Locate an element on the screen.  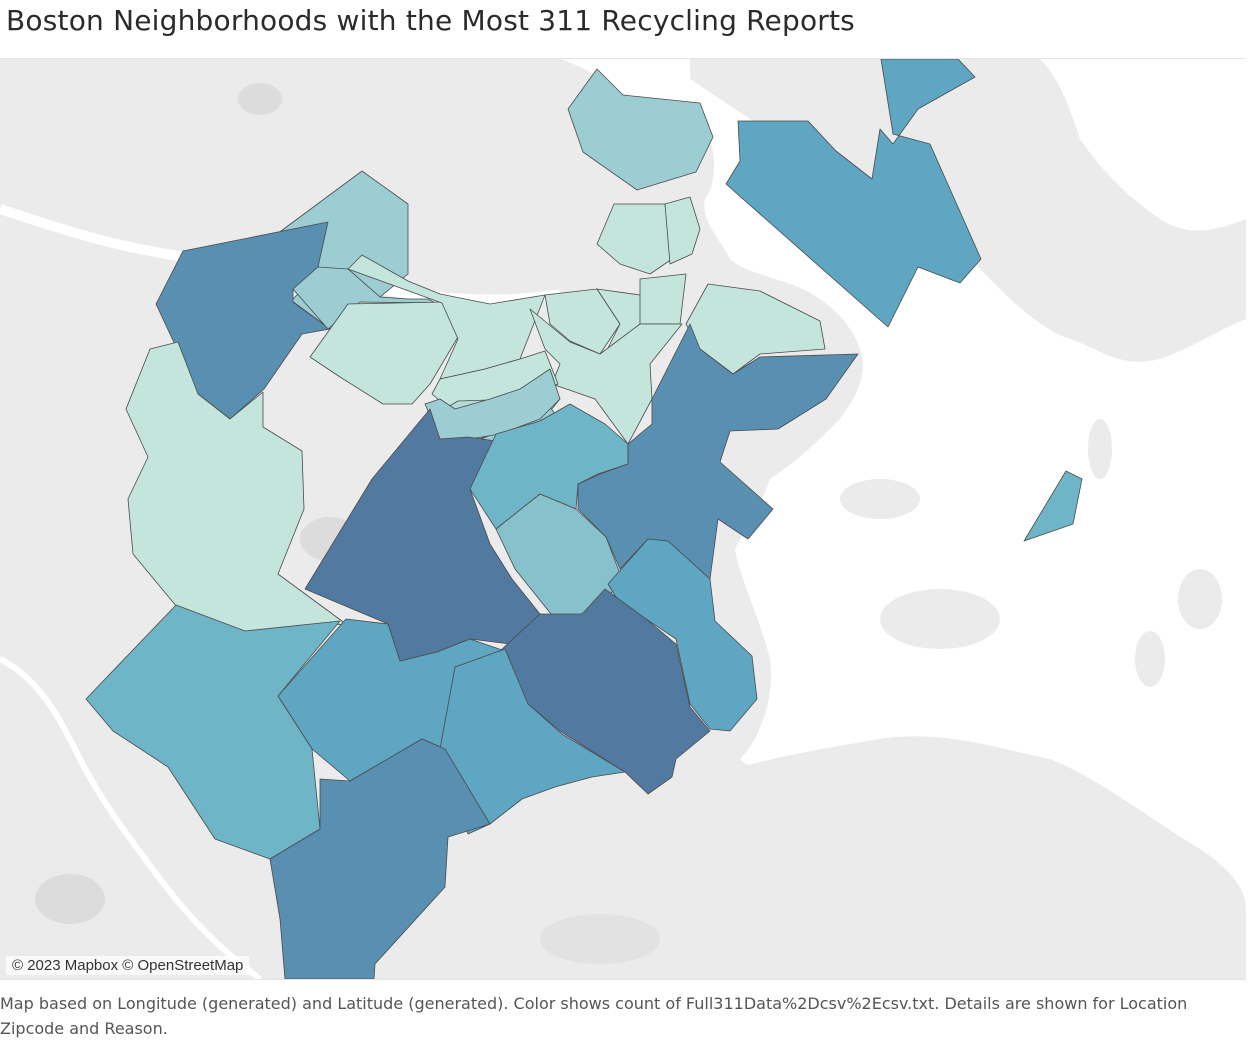
zone-back-bay is located at coordinates (446, 317).